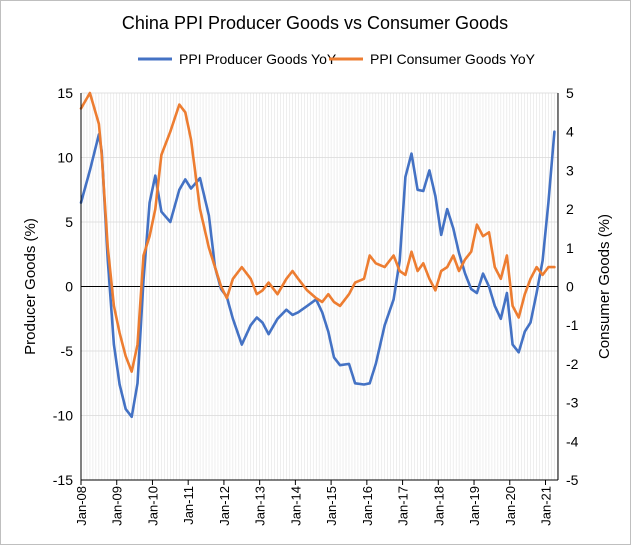  What do you see at coordinates (570, 93) in the screenshot?
I see `right-tick-label: 5` at bounding box center [570, 93].